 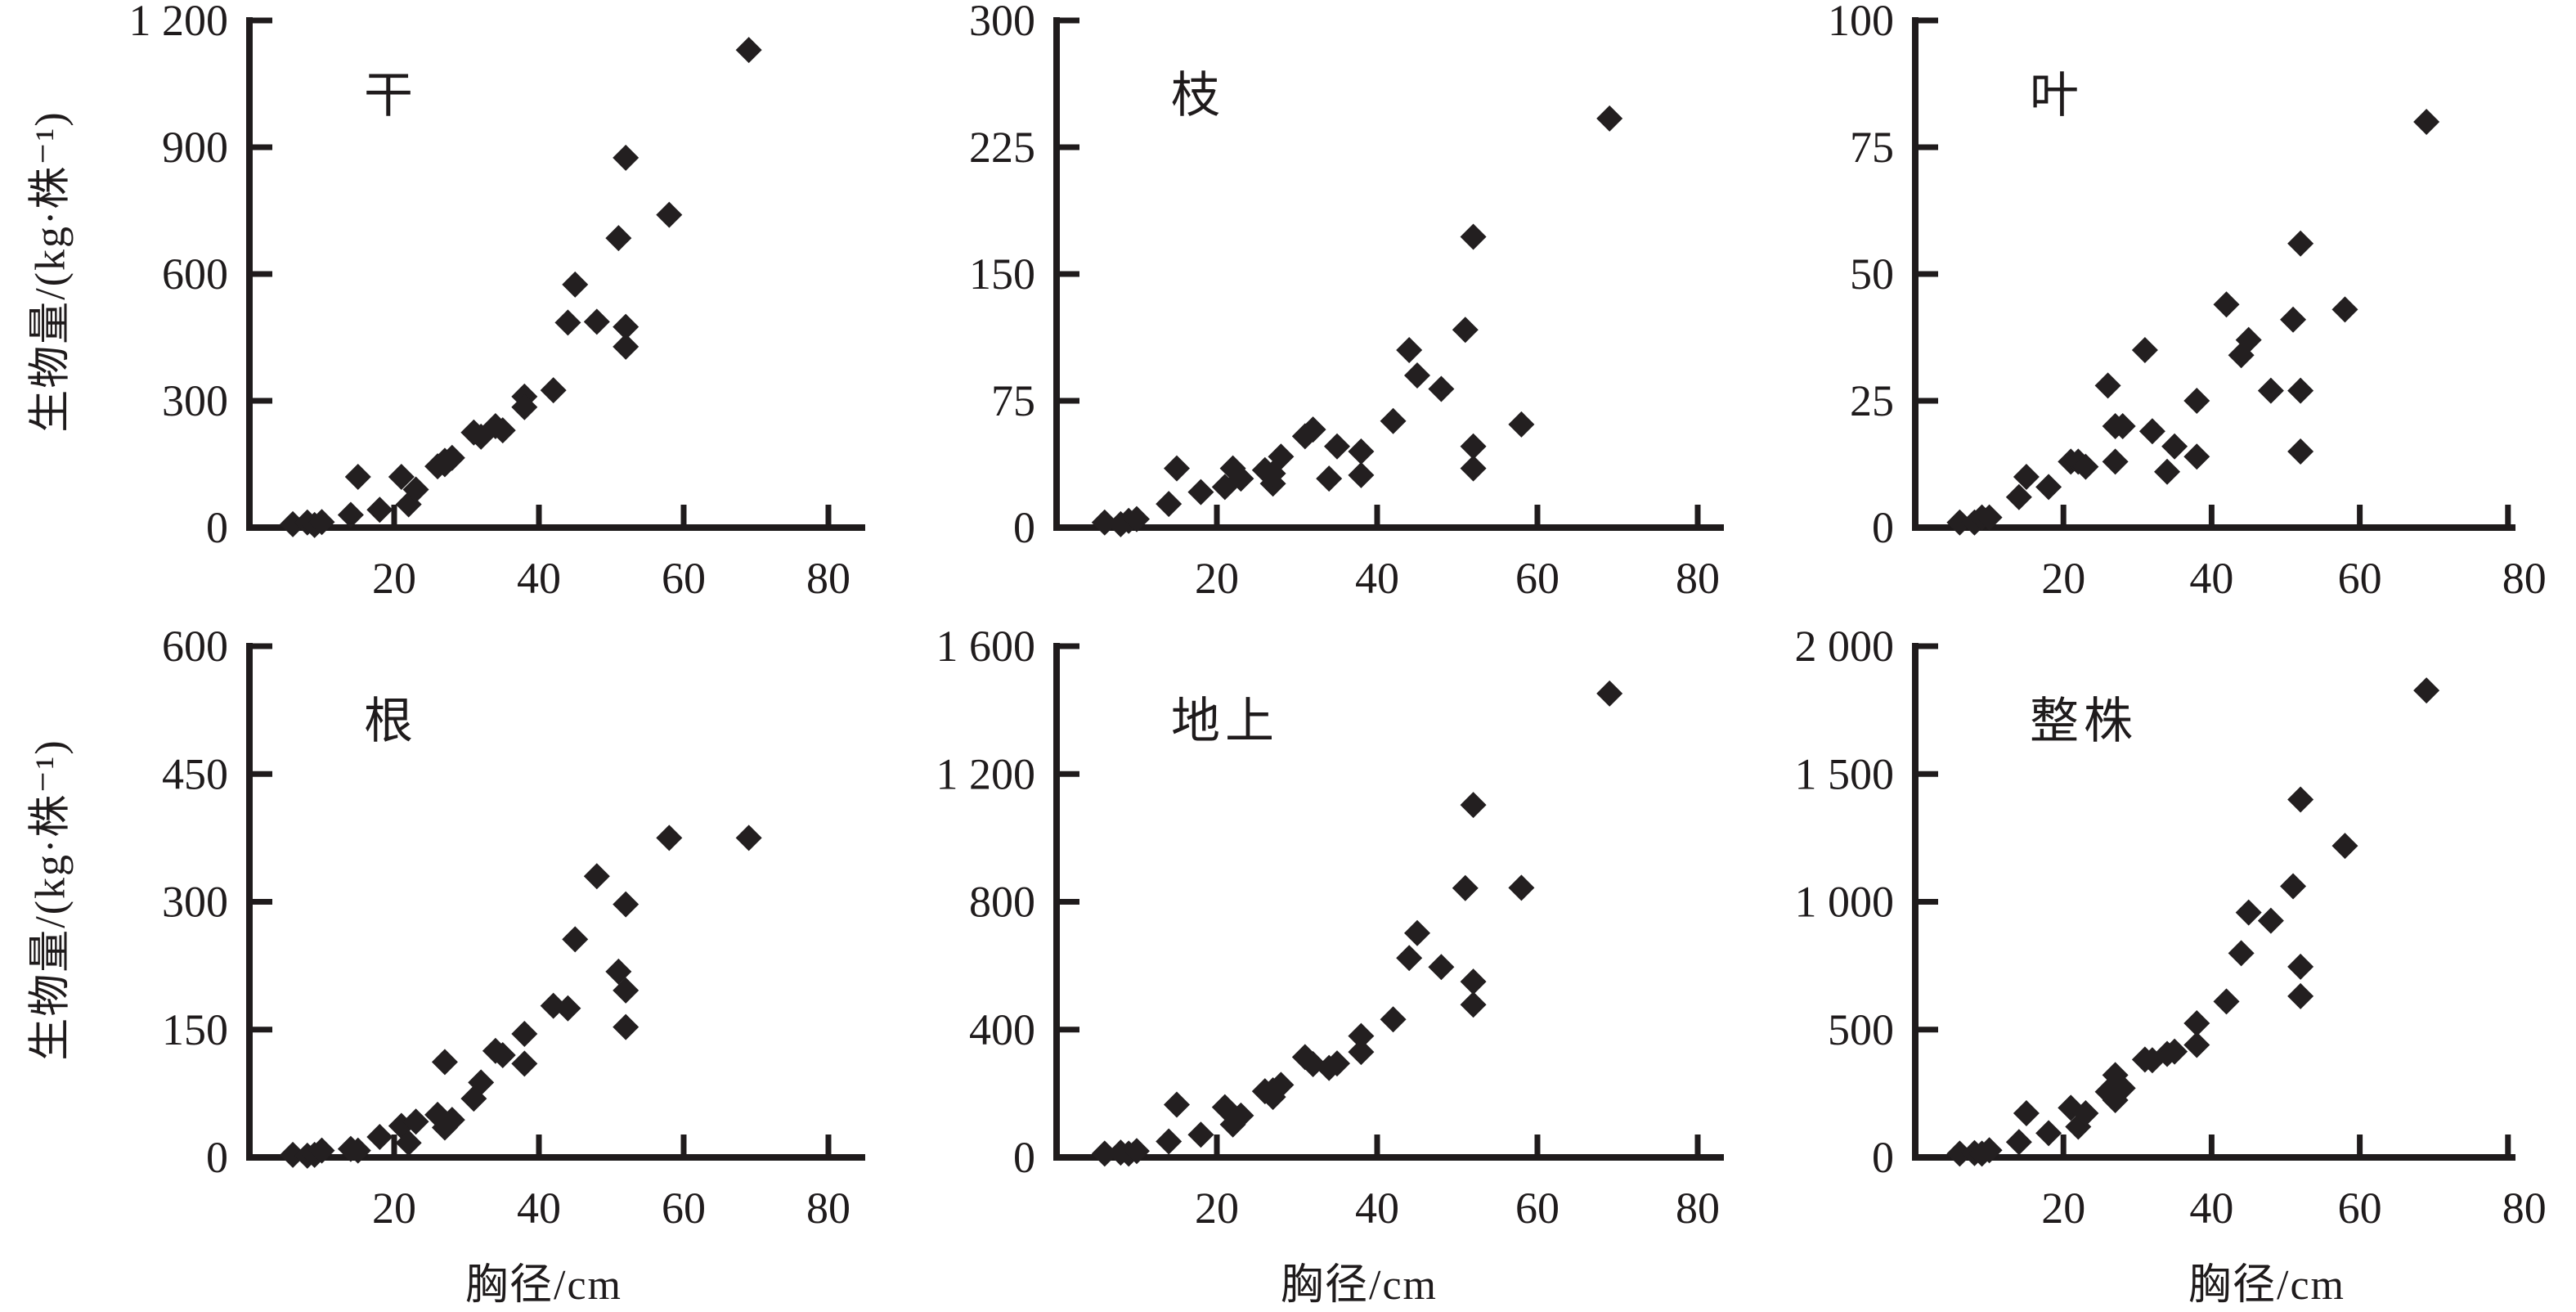 What do you see at coordinates (1002, 903) in the screenshot?
I see `y-tick-label: 800` at bounding box center [1002, 903].